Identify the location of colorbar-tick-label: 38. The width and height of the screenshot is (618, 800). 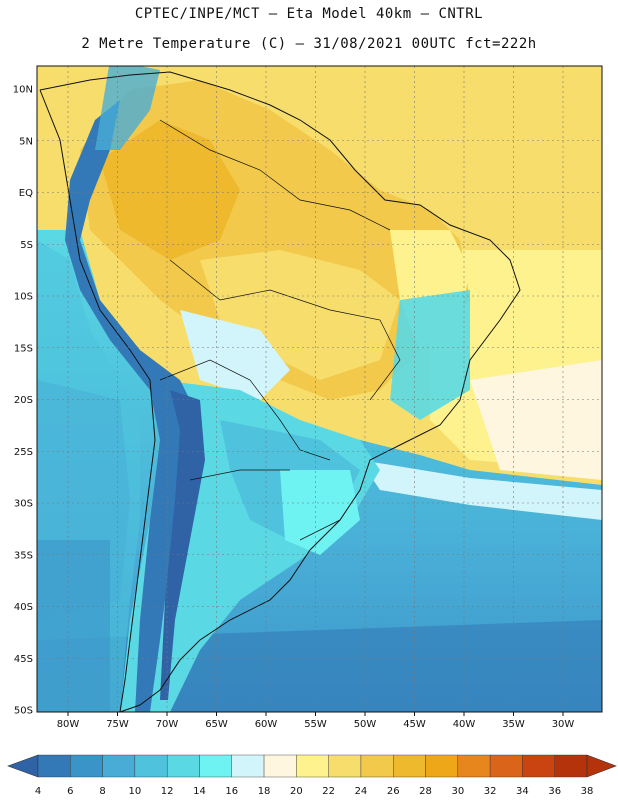
(587, 791).